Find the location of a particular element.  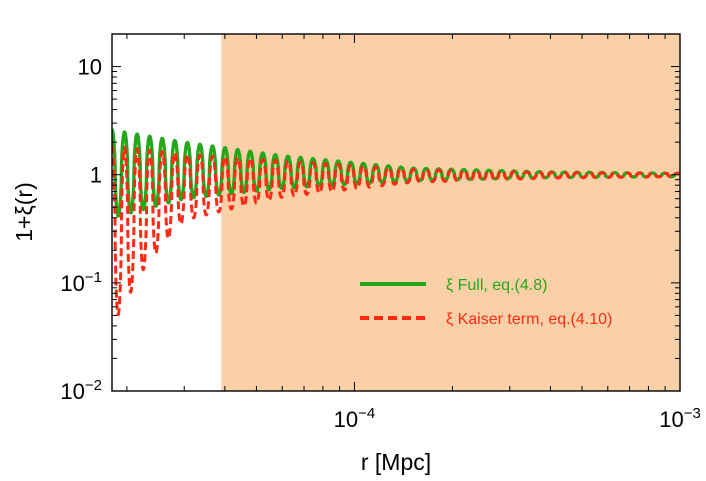

legend-label-kaiser: ξ Kaiser term, eq.(4.10) is located at coordinates (529, 319).